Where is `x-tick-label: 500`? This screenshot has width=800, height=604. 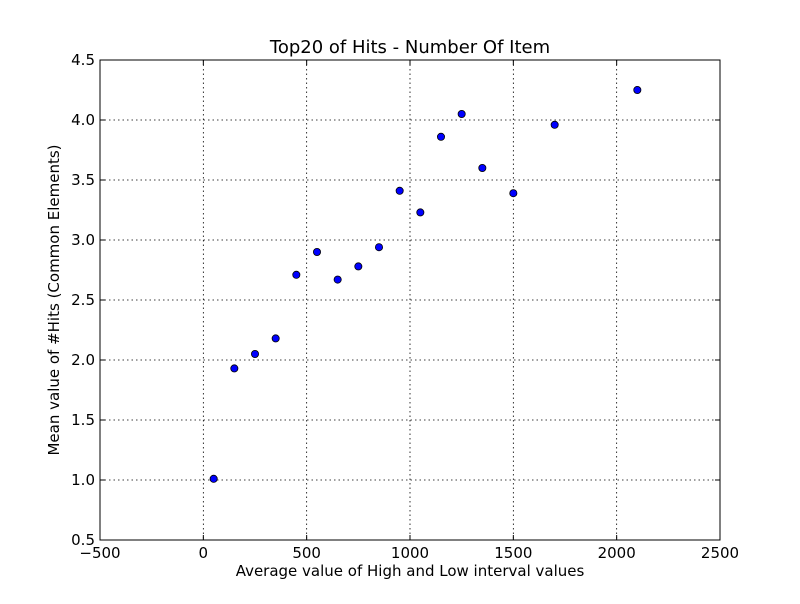
x-tick-label: 500 is located at coordinates (306, 553).